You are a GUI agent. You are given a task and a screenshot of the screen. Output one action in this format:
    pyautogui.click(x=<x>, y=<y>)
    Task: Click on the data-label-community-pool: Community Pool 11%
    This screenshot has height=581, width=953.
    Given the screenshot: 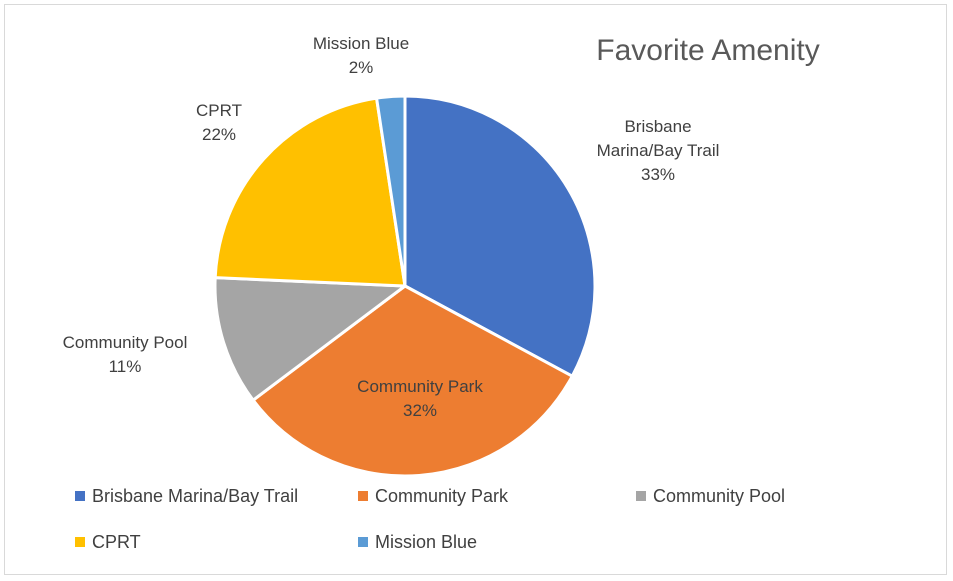 What is the action you would take?
    pyautogui.click(x=125, y=354)
    